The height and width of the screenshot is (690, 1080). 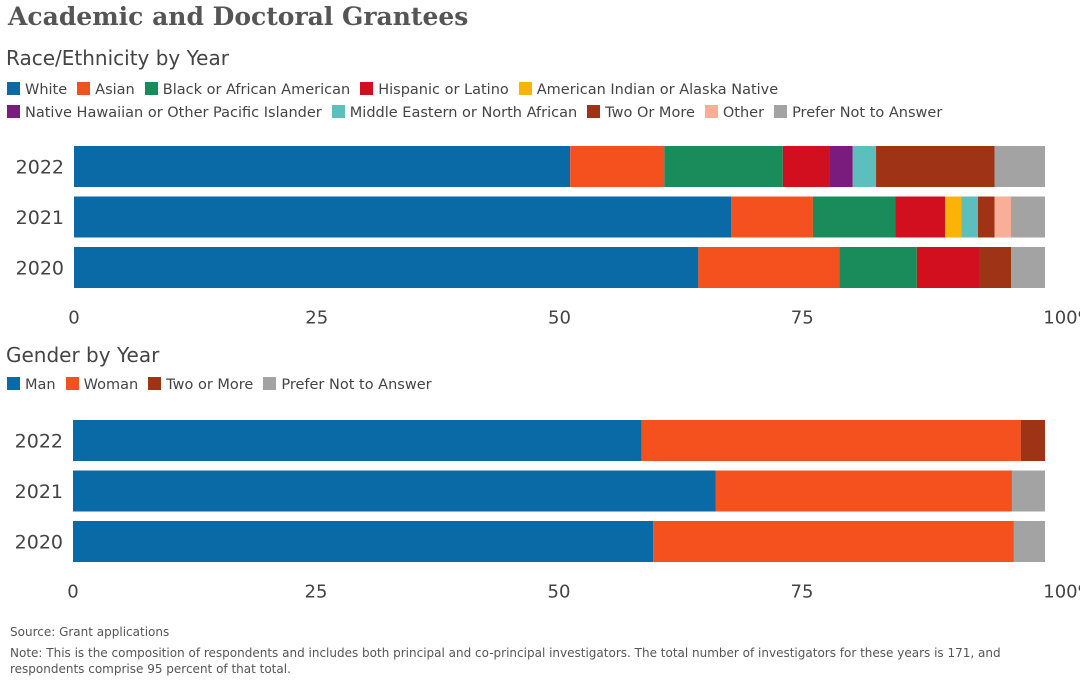 What do you see at coordinates (542, 385) in the screenshot?
I see `gender-legend: Man Woman Two or More Prefer Not to Answer` at bounding box center [542, 385].